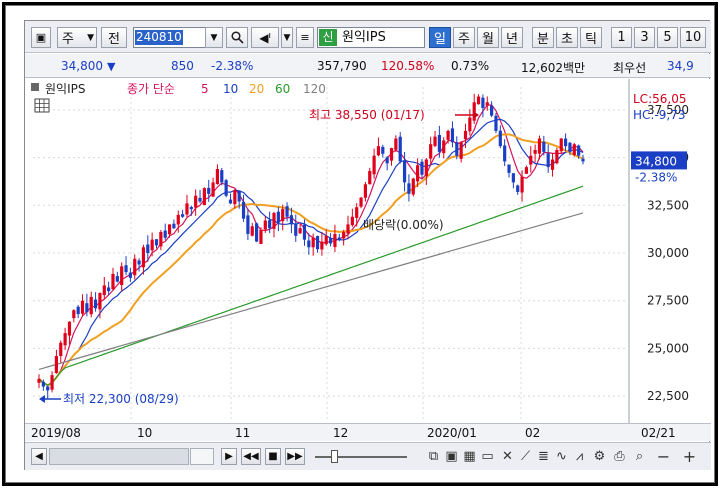 The width and height of the screenshot is (720, 488). Describe the element at coordinates (469, 456) in the screenshot. I see `grid-icon: ▦` at that location.